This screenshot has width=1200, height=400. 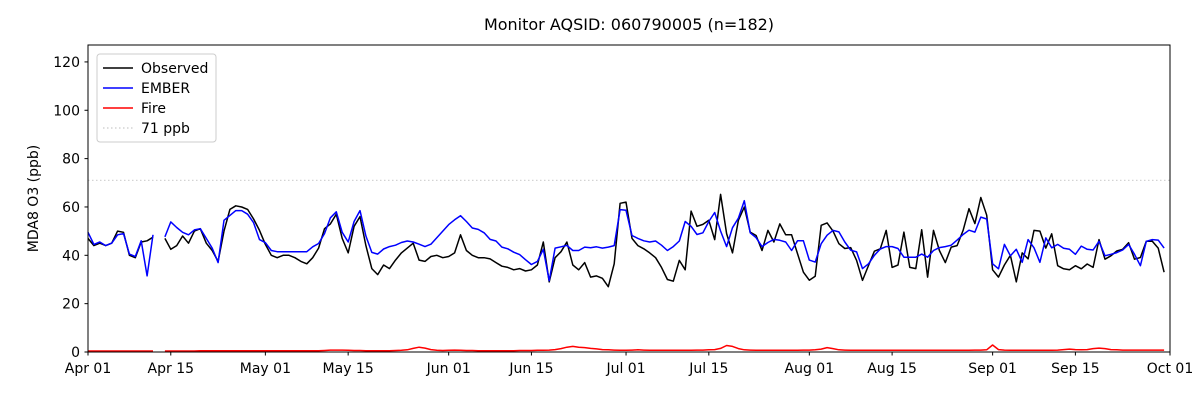 What do you see at coordinates (348, 369) in the screenshot?
I see `x-tick-label: May 15` at bounding box center [348, 369].